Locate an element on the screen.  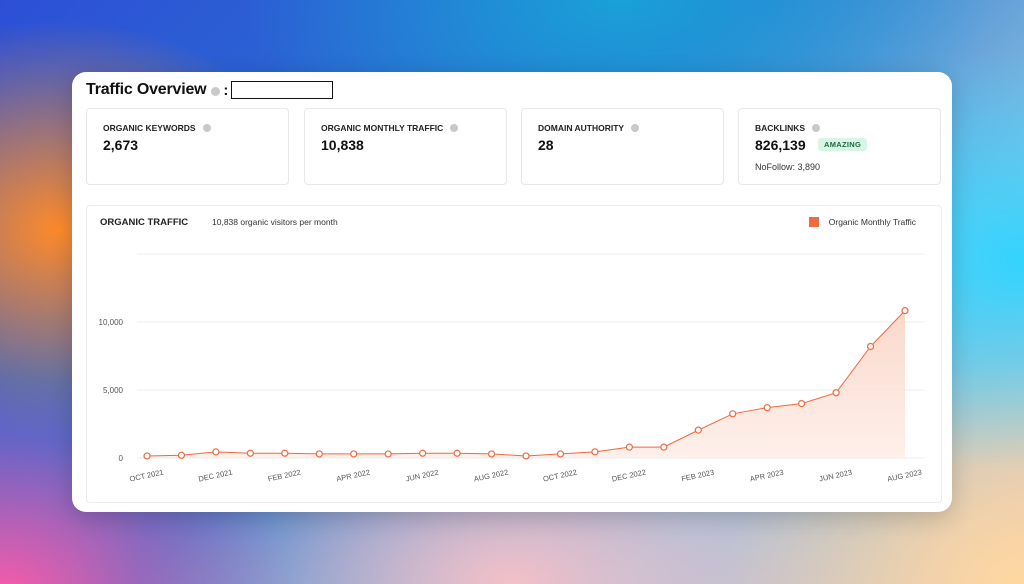
y-tick-label: 5,000 is located at coordinates (113, 390).